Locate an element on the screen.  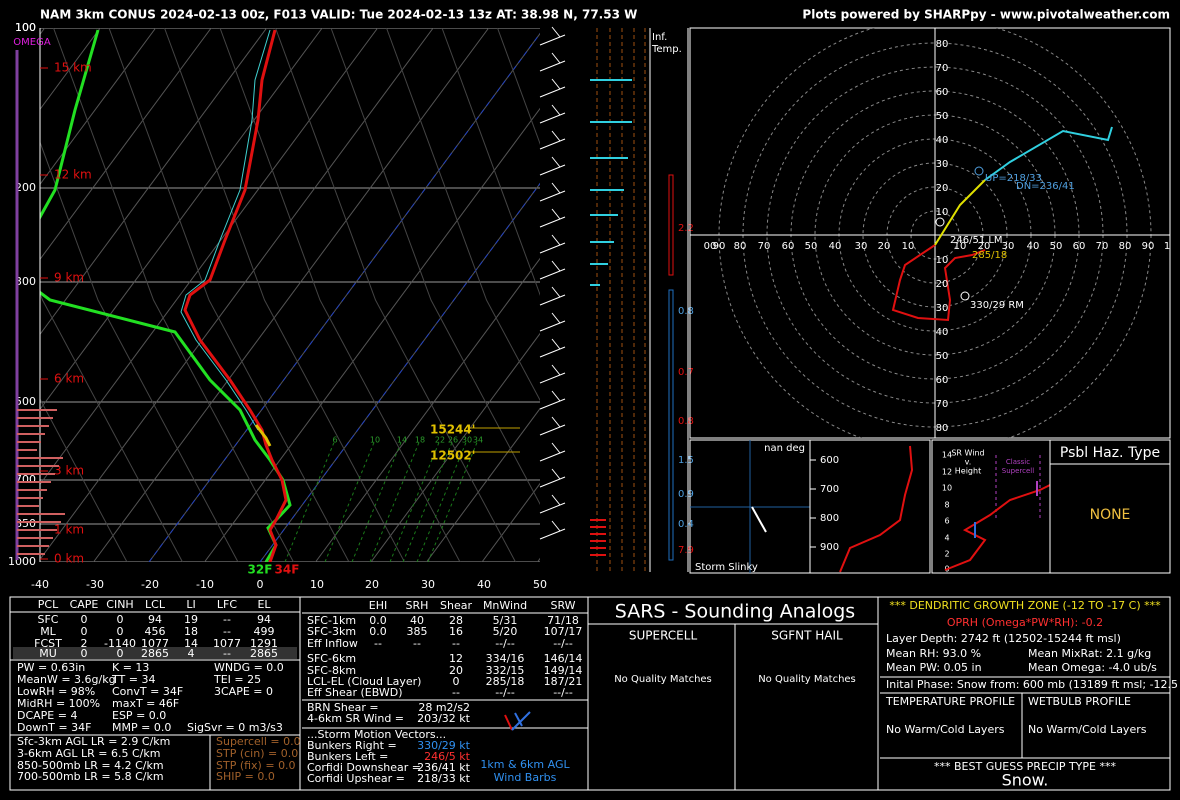
hodo-lm: 246/51 LM is located at coordinates (976, 240).